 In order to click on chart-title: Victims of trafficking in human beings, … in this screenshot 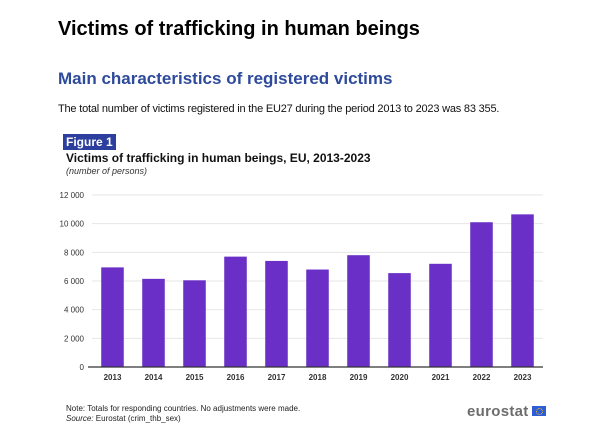, I will do `click(218, 158)`.